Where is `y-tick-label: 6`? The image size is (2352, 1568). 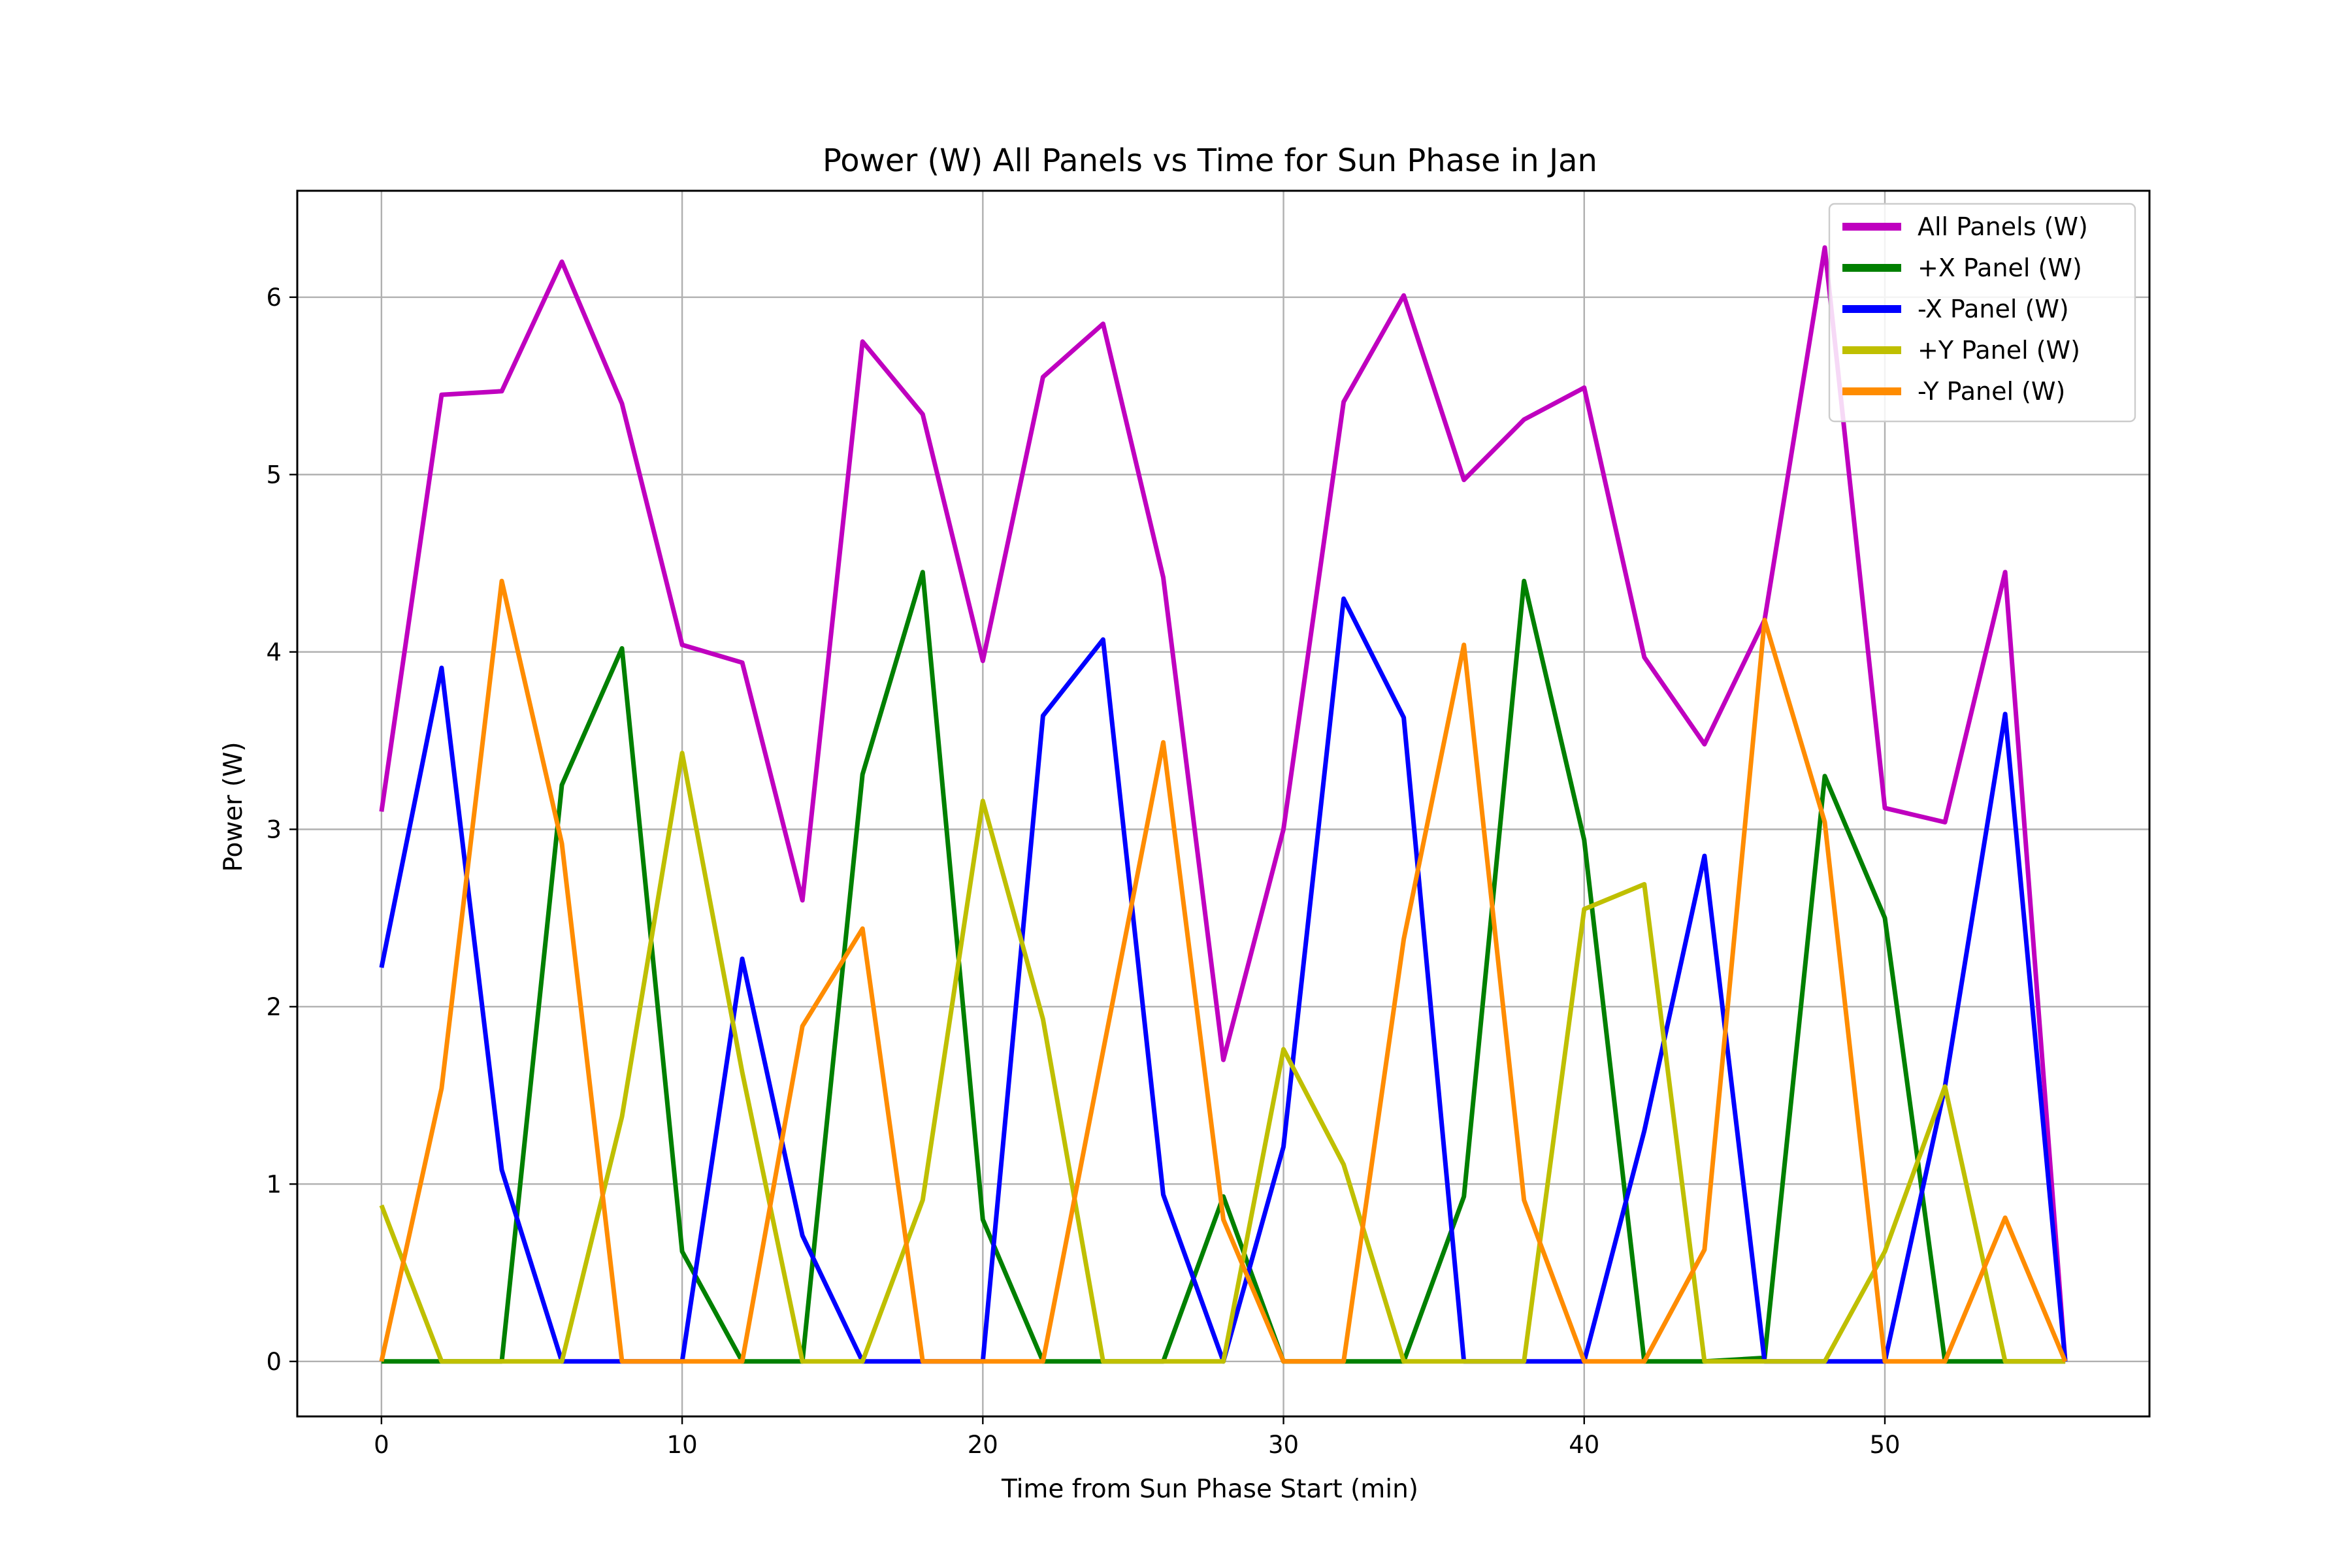
y-tick-label: 6 is located at coordinates (274, 298).